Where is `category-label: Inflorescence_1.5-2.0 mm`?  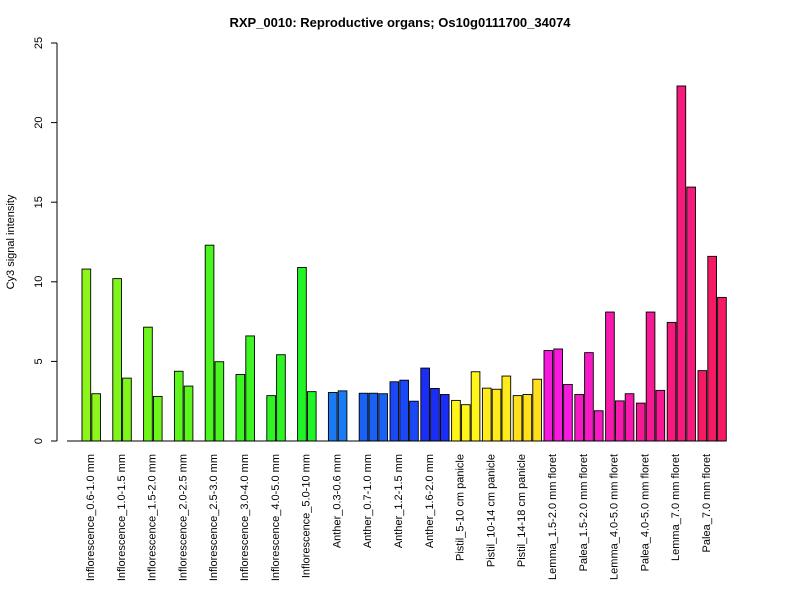
category-label: Inflorescence_1.5-2.0 mm is located at coordinates (153, 517).